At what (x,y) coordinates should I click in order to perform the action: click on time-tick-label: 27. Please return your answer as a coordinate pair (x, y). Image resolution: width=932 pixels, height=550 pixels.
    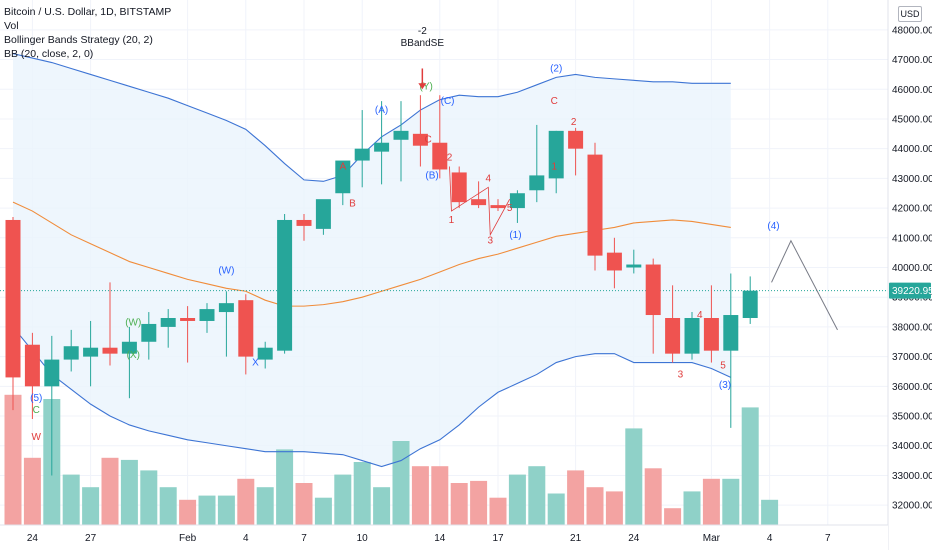
    Looking at the image, I should click on (91, 538).